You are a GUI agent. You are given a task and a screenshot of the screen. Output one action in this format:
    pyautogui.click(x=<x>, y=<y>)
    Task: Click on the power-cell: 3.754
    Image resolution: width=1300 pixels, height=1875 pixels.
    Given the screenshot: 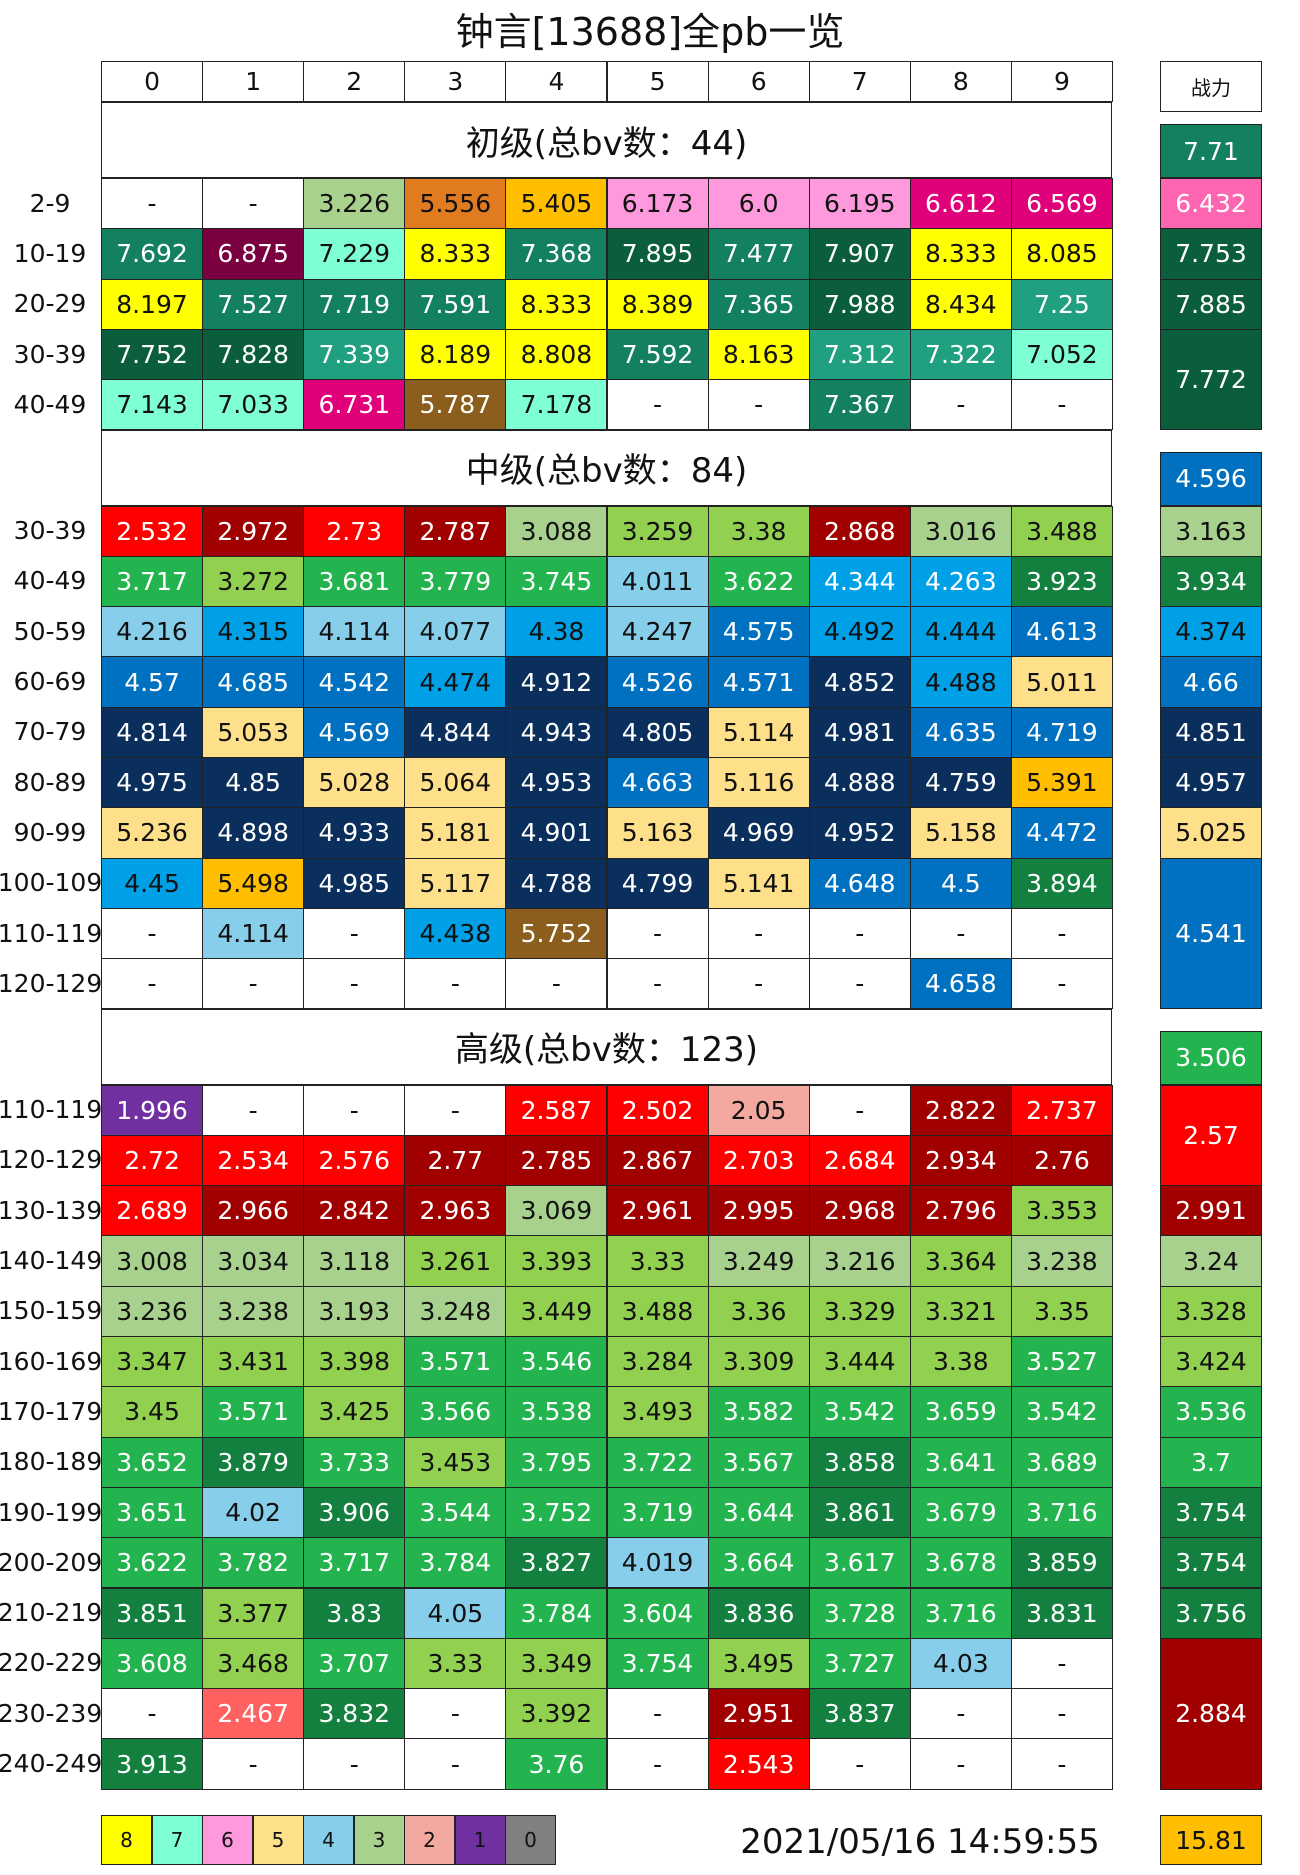 What is the action you would take?
    pyautogui.click(x=1211, y=1563)
    